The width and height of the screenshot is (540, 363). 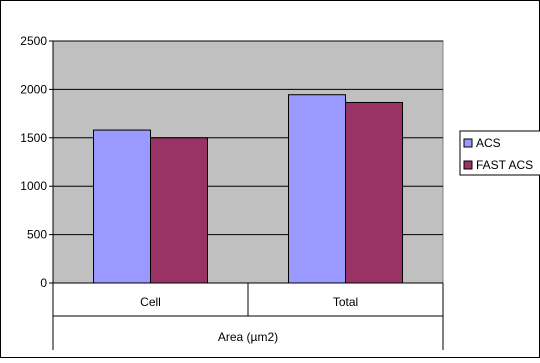 I want to click on y-tick-label: 2500, so click(x=33, y=41).